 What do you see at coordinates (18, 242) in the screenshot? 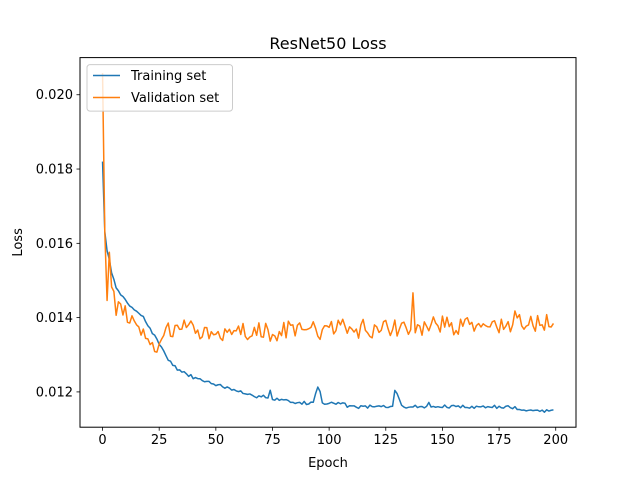
I see `y-axis-label: Loss` at bounding box center [18, 242].